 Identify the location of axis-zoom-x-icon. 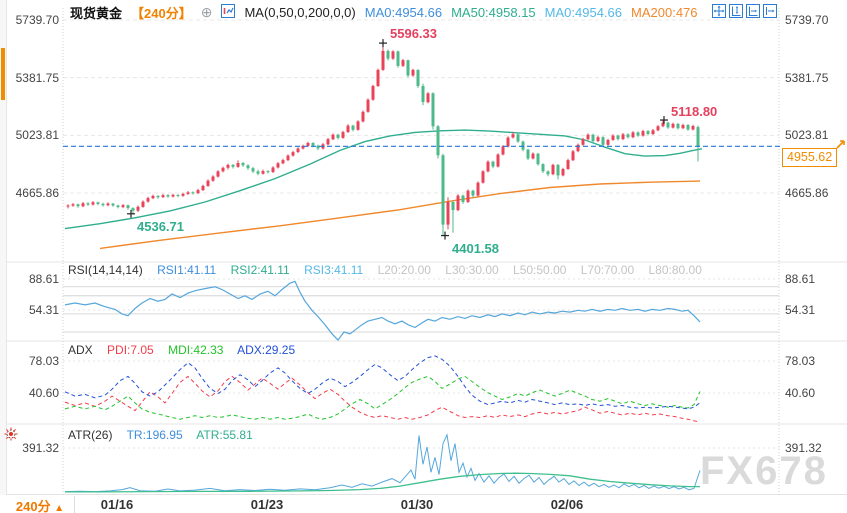
(753, 11).